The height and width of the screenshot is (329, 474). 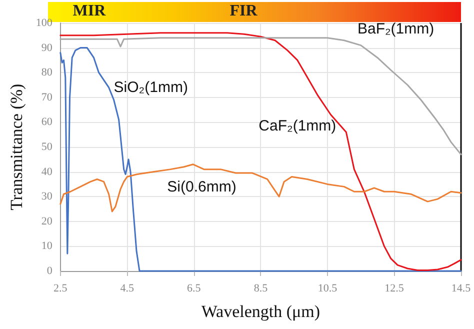 What do you see at coordinates (61, 288) in the screenshot?
I see `x-tick-label: 2.5` at bounding box center [61, 288].